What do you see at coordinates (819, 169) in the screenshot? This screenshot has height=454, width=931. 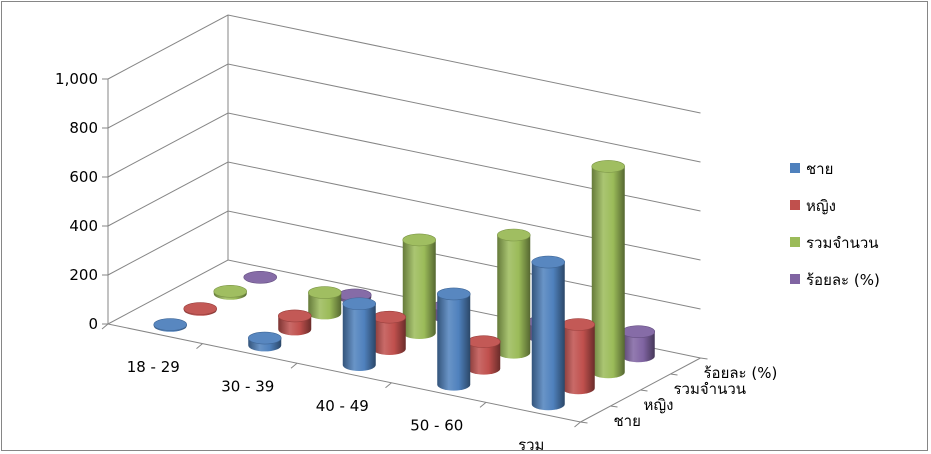 I see `legend-label: ชาย` at bounding box center [819, 169].